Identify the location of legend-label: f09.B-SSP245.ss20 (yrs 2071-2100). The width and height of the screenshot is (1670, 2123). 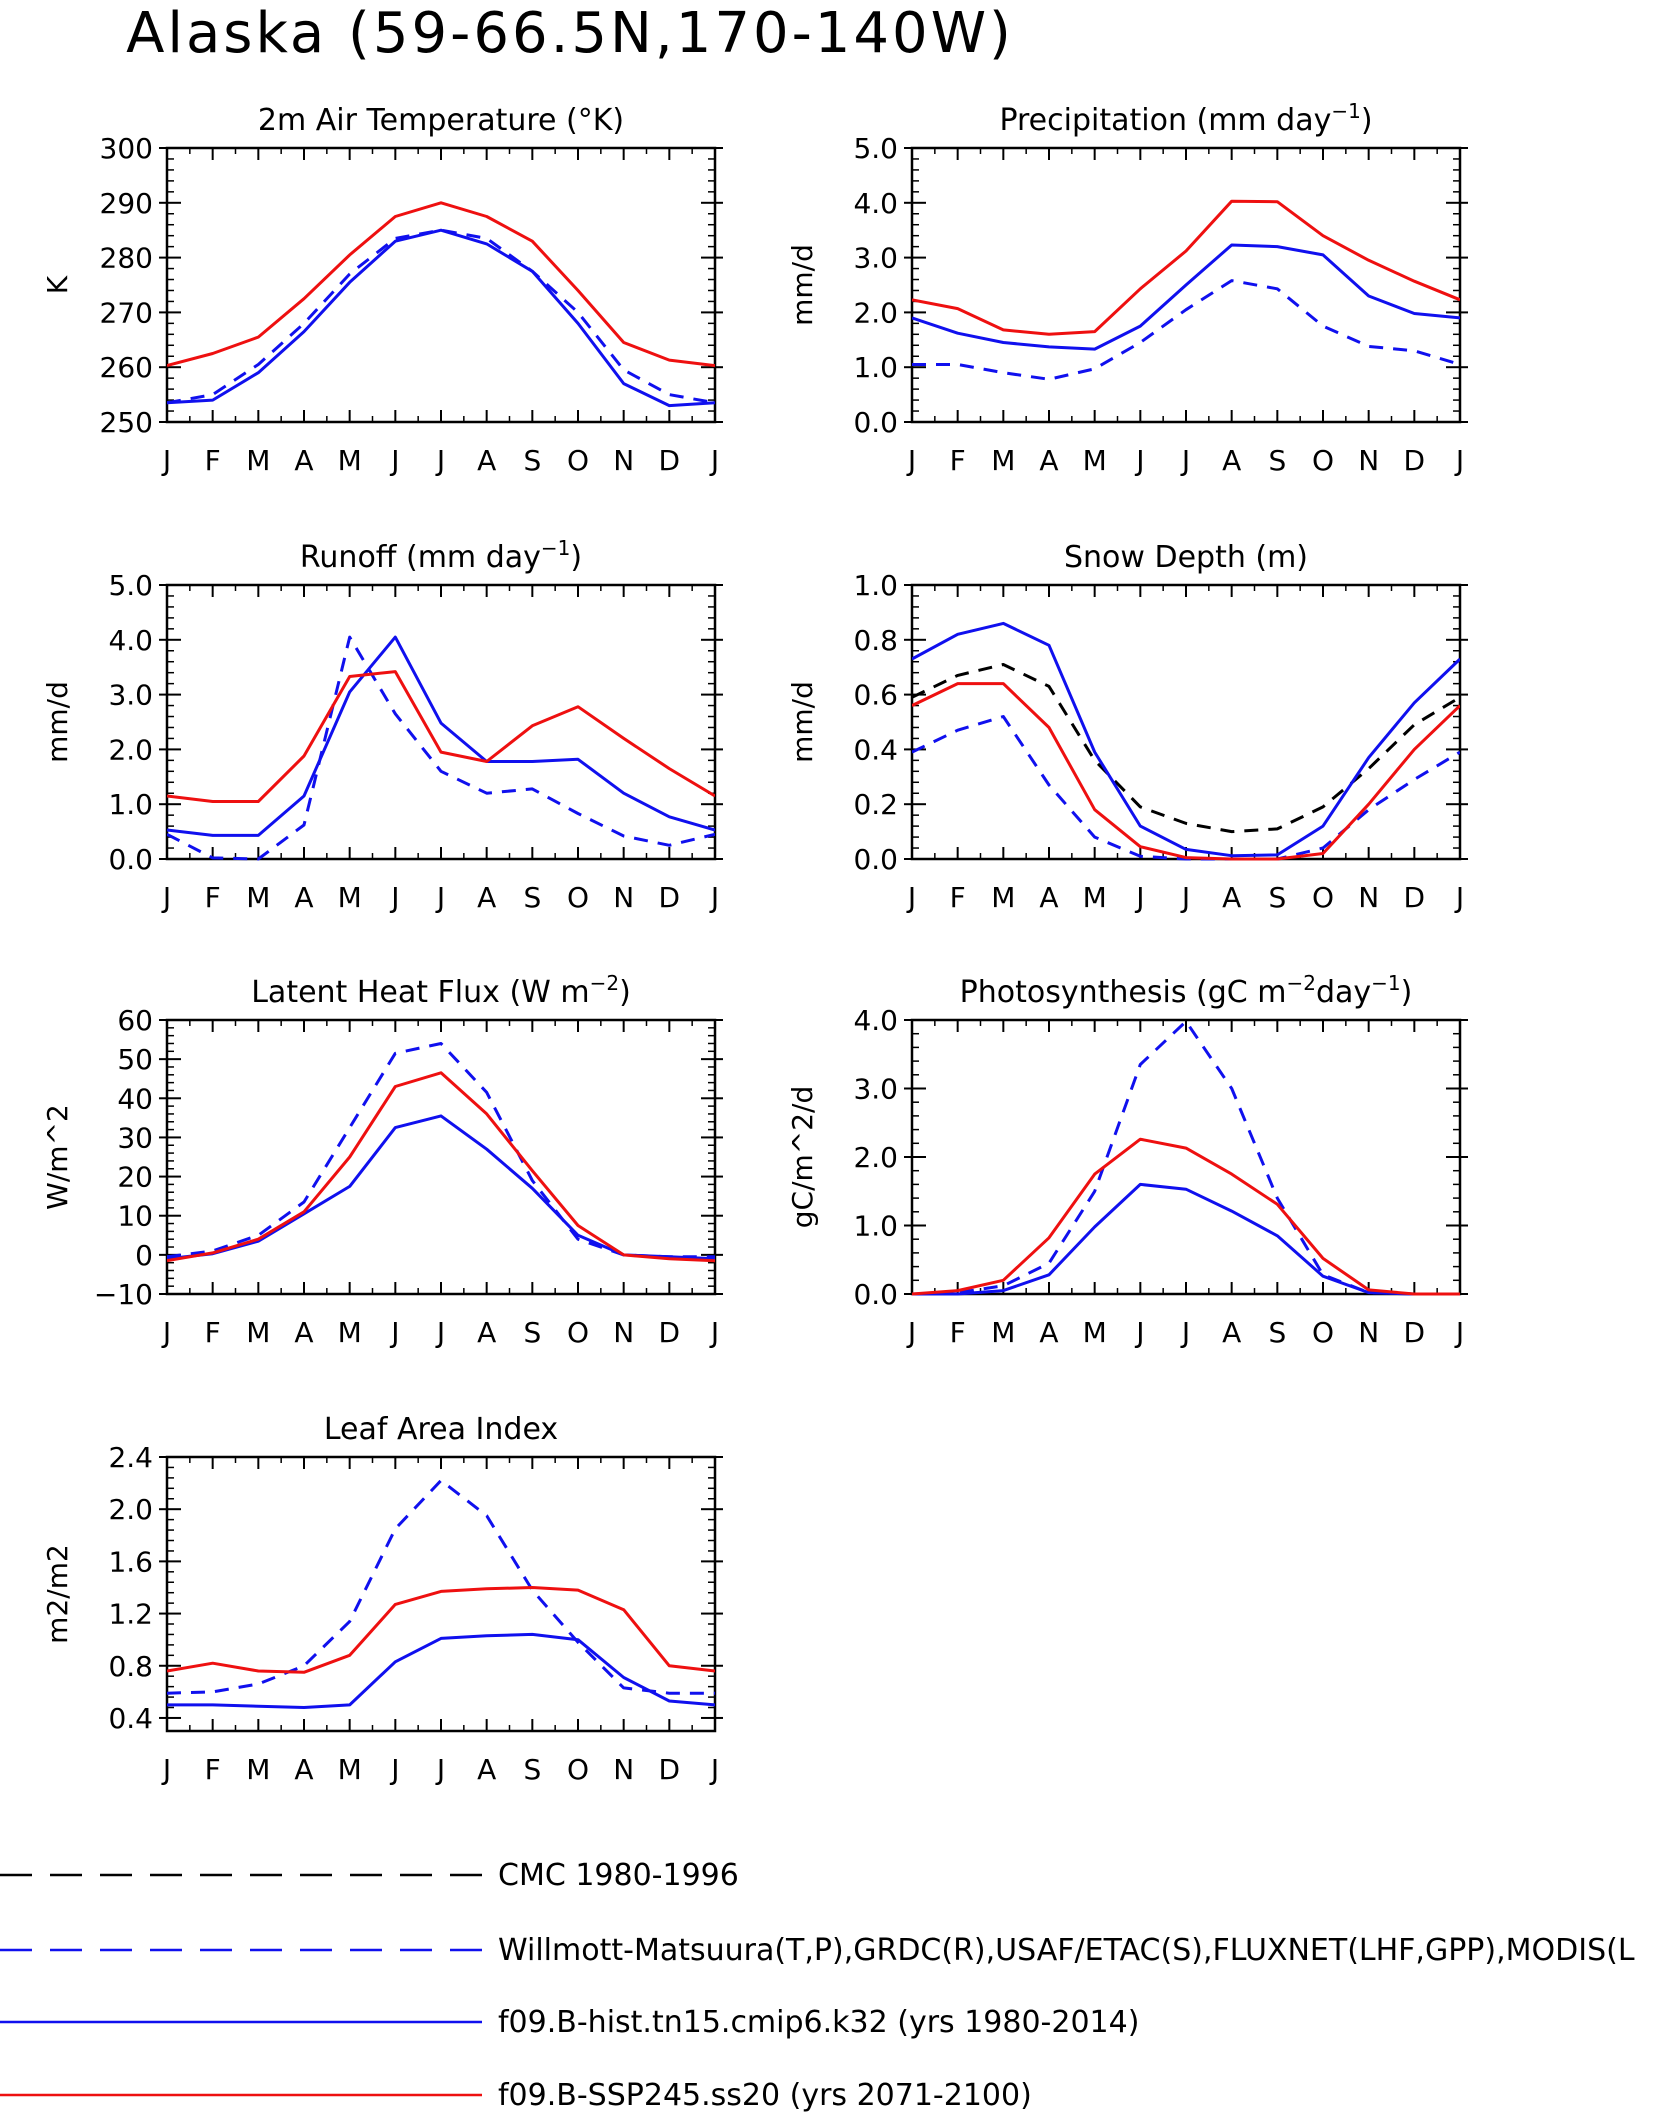
(765, 2095).